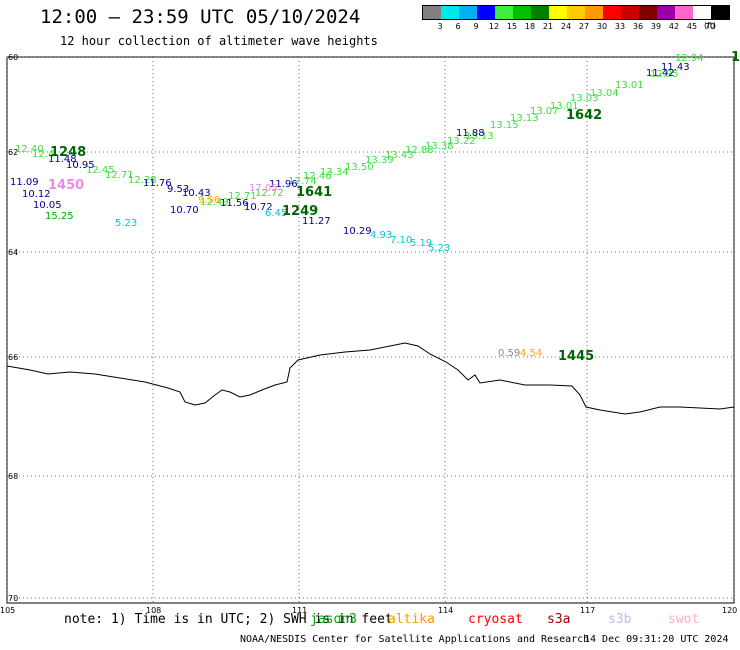  Describe the element at coordinates (531, 353) in the screenshot. I see `wave-height-label: 4.54` at that location.